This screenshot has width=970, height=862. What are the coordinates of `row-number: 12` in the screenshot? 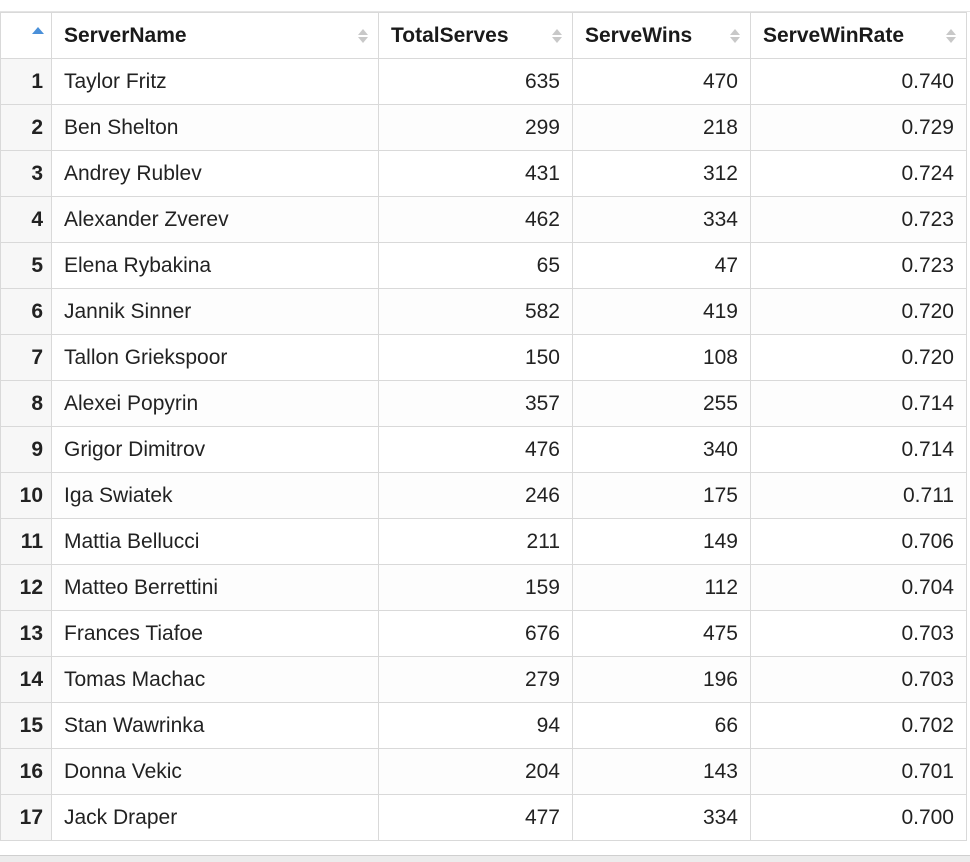 It's located at (26, 587).